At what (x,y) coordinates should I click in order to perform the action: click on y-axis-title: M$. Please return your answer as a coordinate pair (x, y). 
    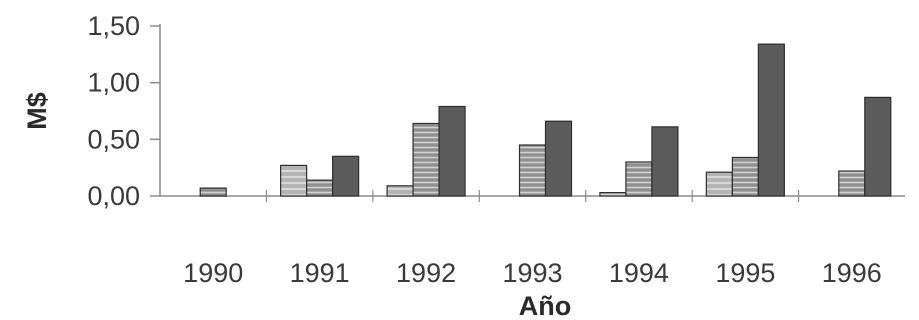
    Looking at the image, I should click on (37, 111).